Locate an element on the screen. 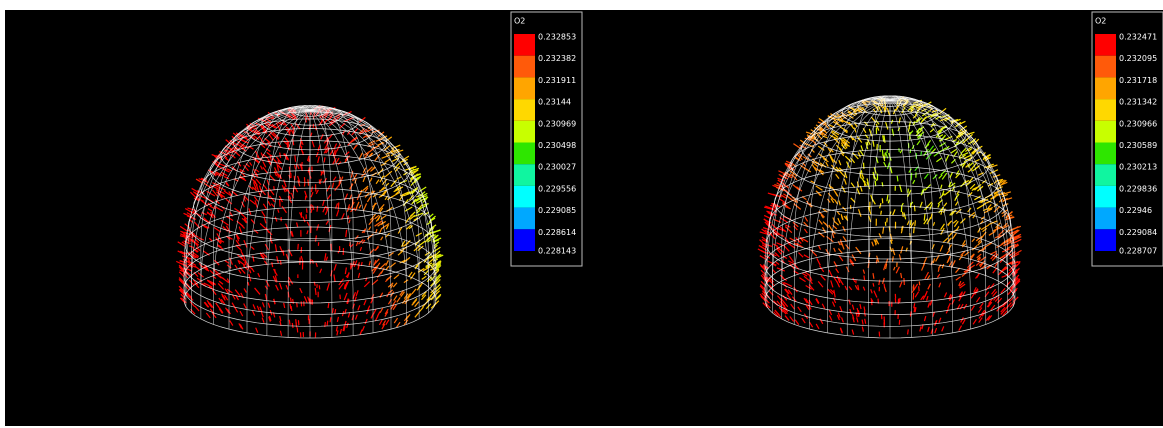 The width and height of the screenshot is (1163, 428). legend-label: 0.23144 is located at coordinates (554, 102).